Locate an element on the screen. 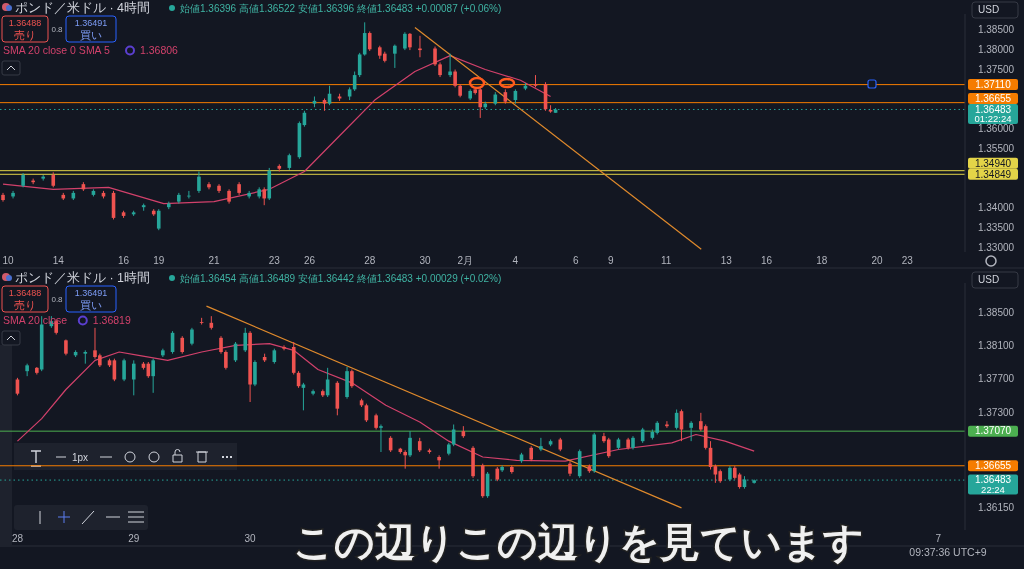  text: SMA 20 close 0 SMA 5 is located at coordinates (56, 50).